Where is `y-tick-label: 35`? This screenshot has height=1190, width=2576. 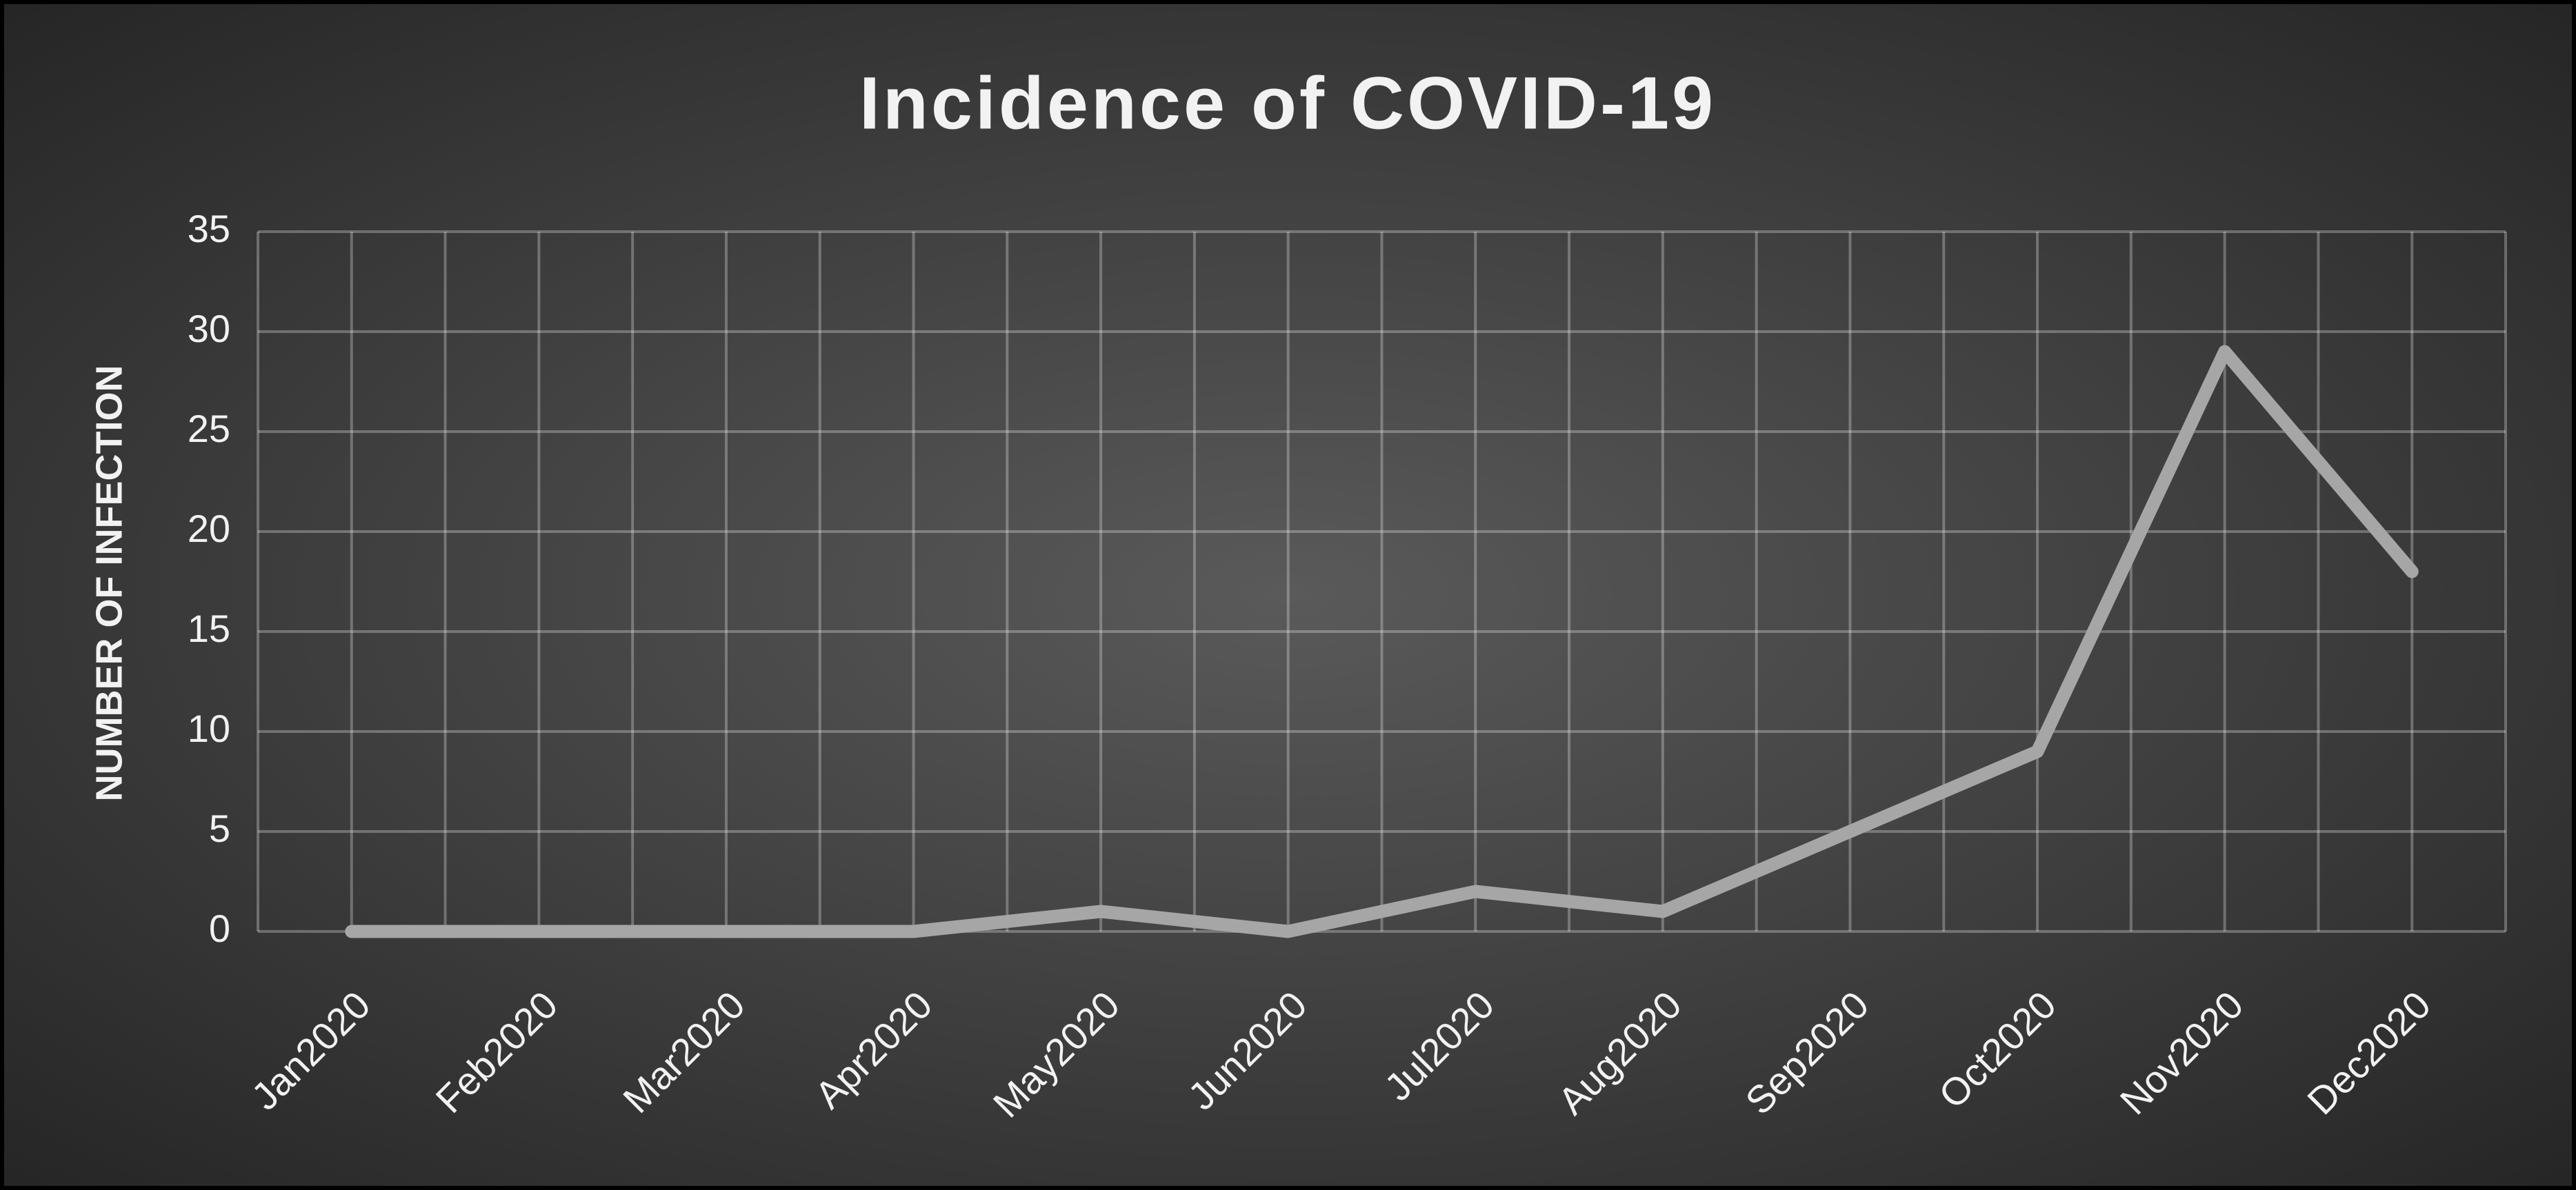
y-tick-label: 35 is located at coordinates (209, 228).